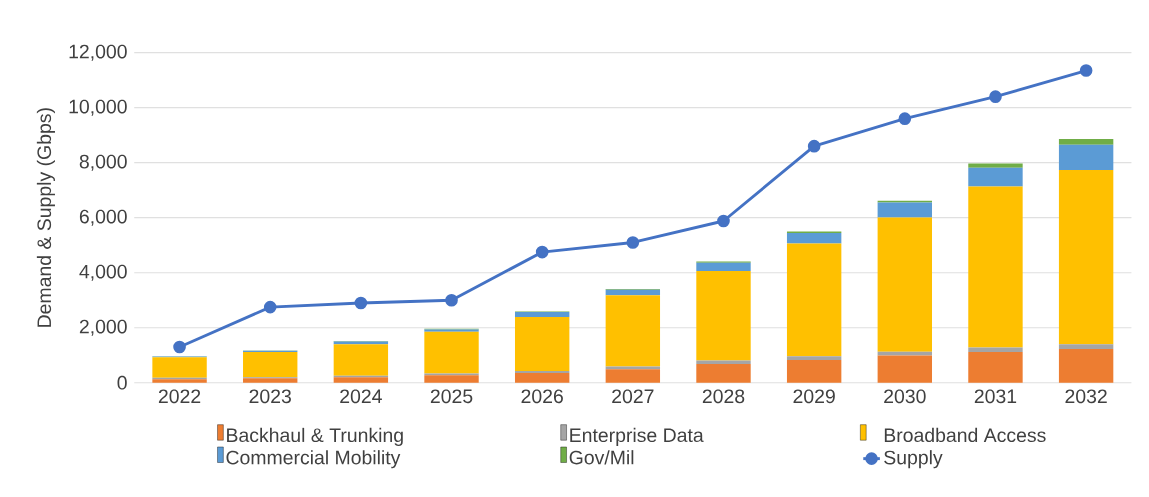  I want to click on x-tick-label: 2030, so click(905, 396).